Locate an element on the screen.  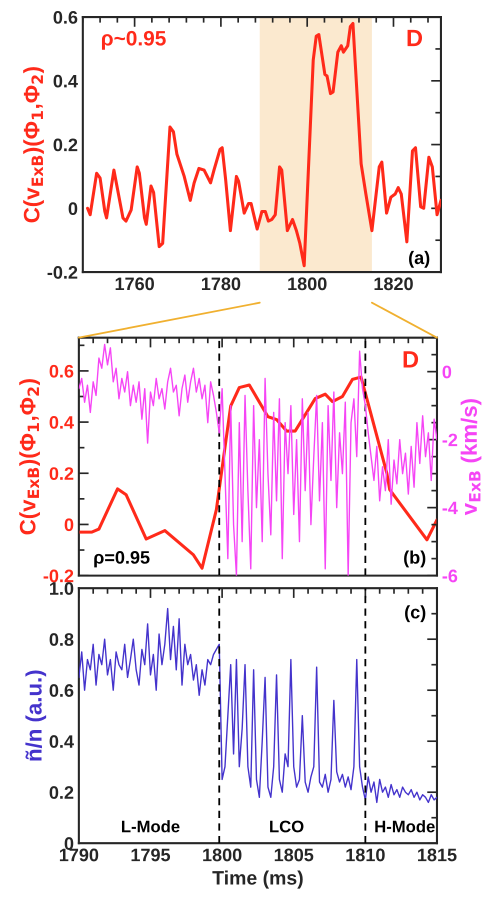
x-tick-label: 1760 is located at coordinates (135, 283).